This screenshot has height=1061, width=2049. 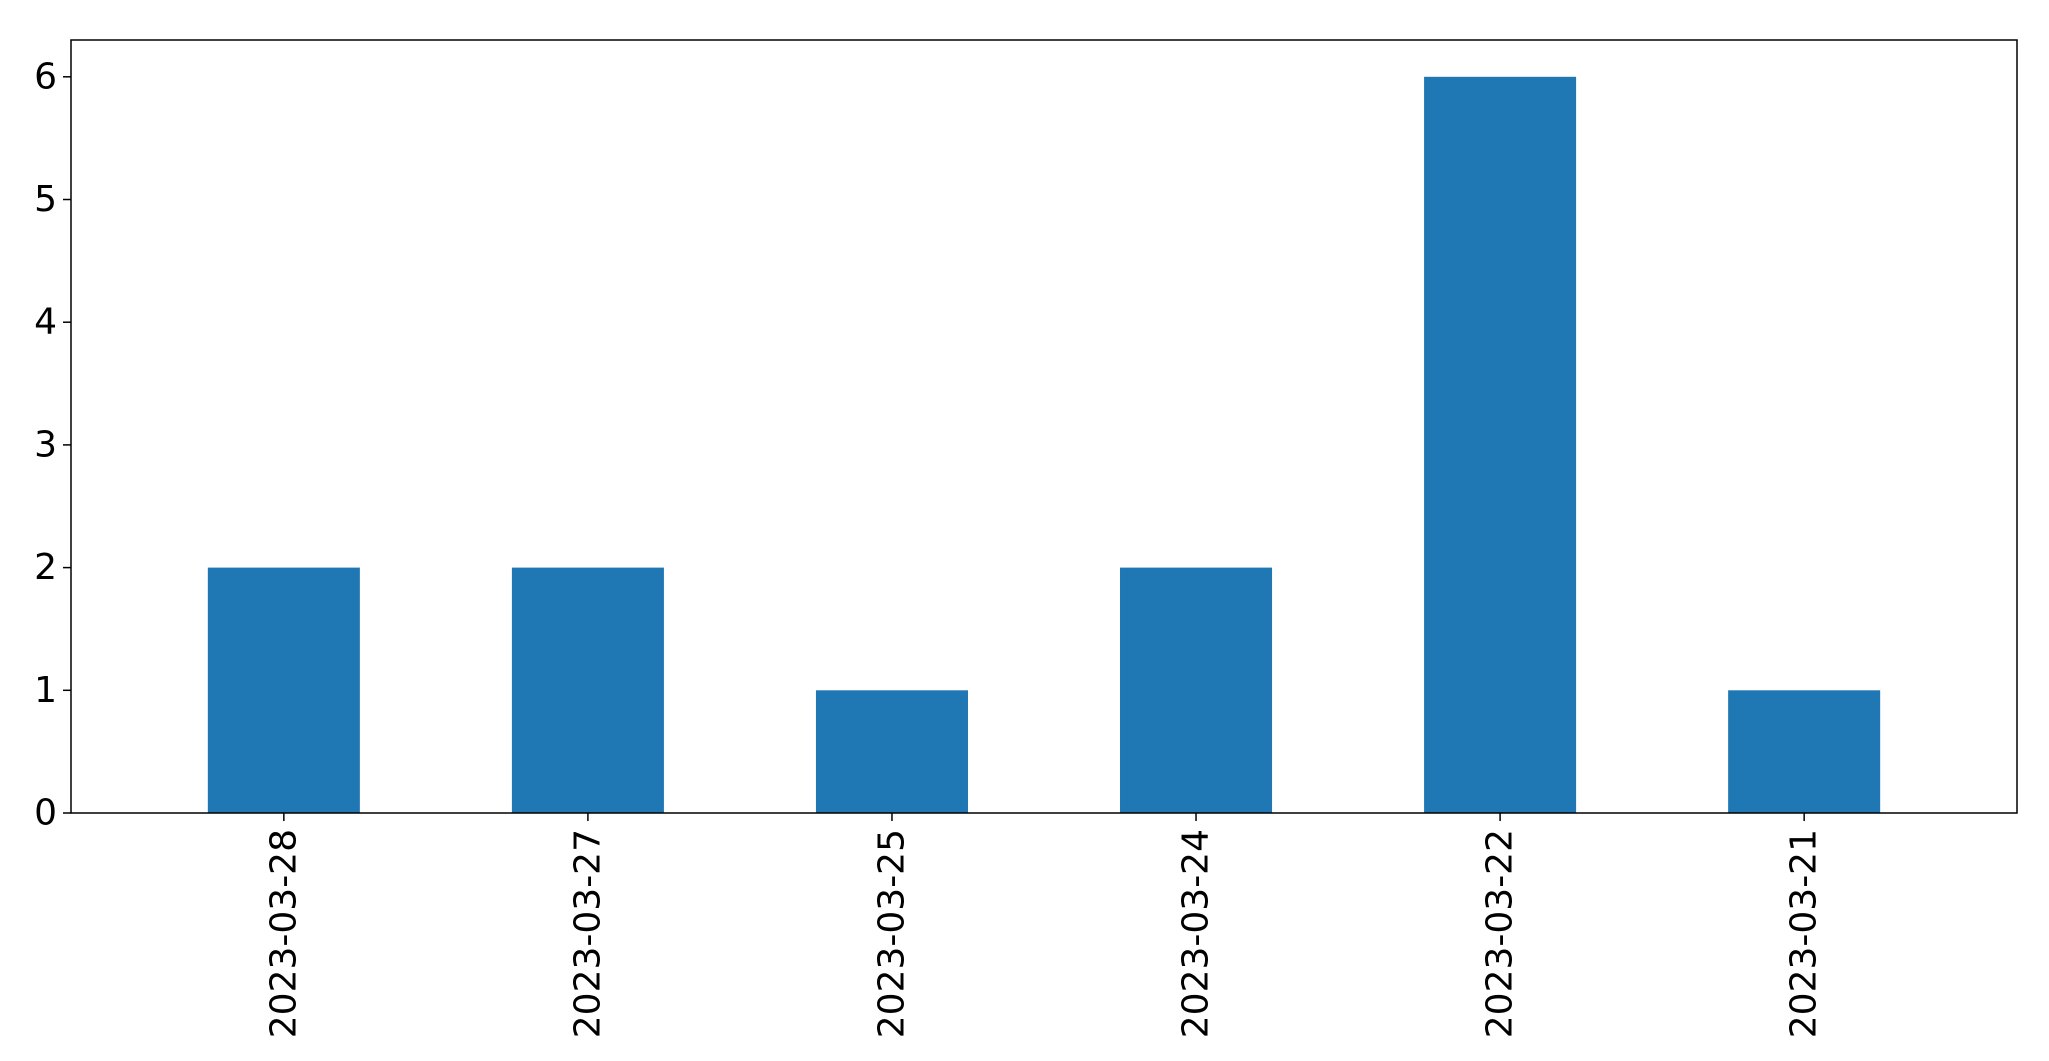 What do you see at coordinates (45, 199) in the screenshot?
I see `y-tick-label: 5` at bounding box center [45, 199].